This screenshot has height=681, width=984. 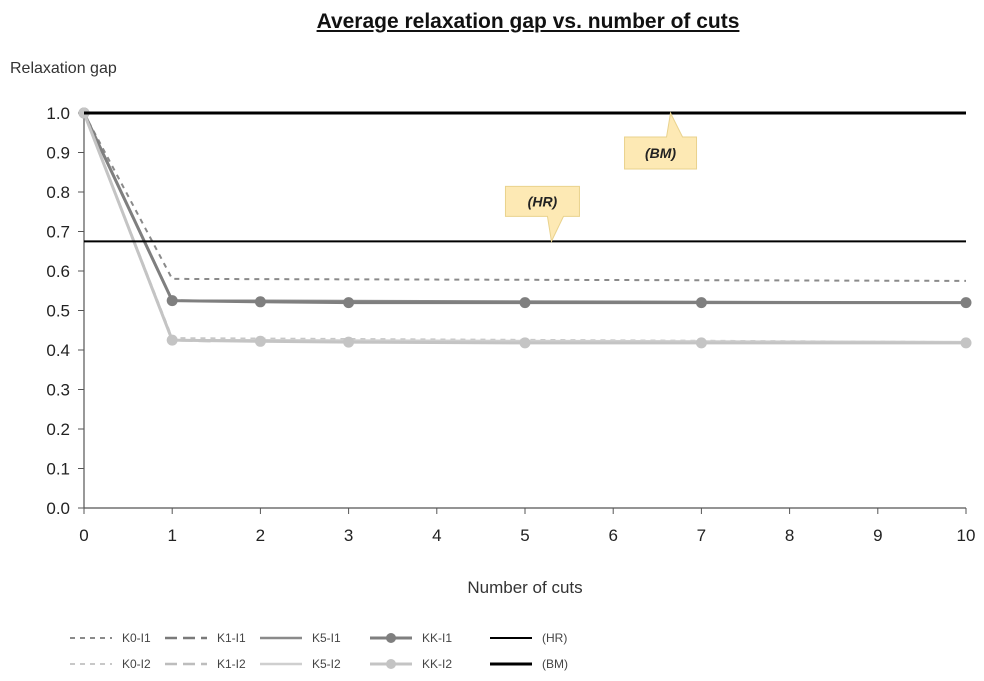 What do you see at coordinates (259, 208) in the screenshot?
I see `series-line-k1-i1` at bounding box center [259, 208].